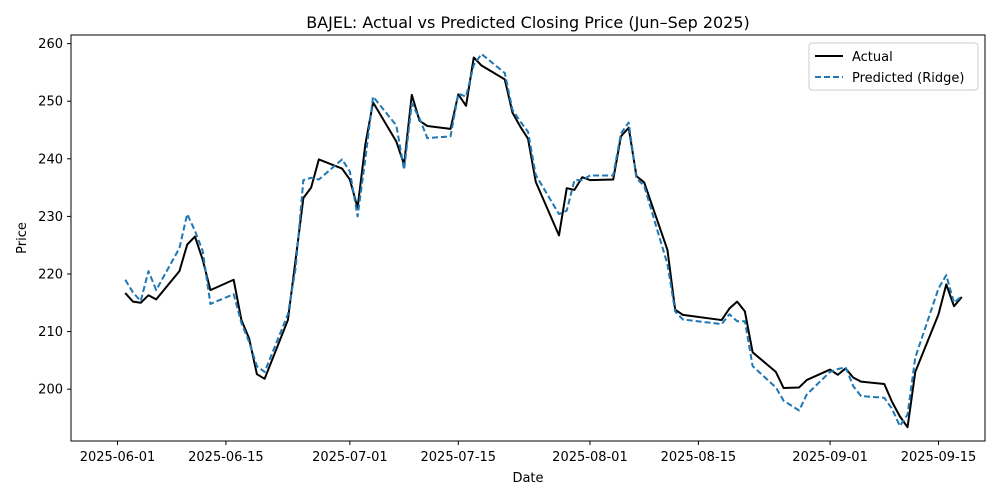 The image size is (1000, 500). I want to click on legend: Actual Predicted (Ridge), so click(893, 66).